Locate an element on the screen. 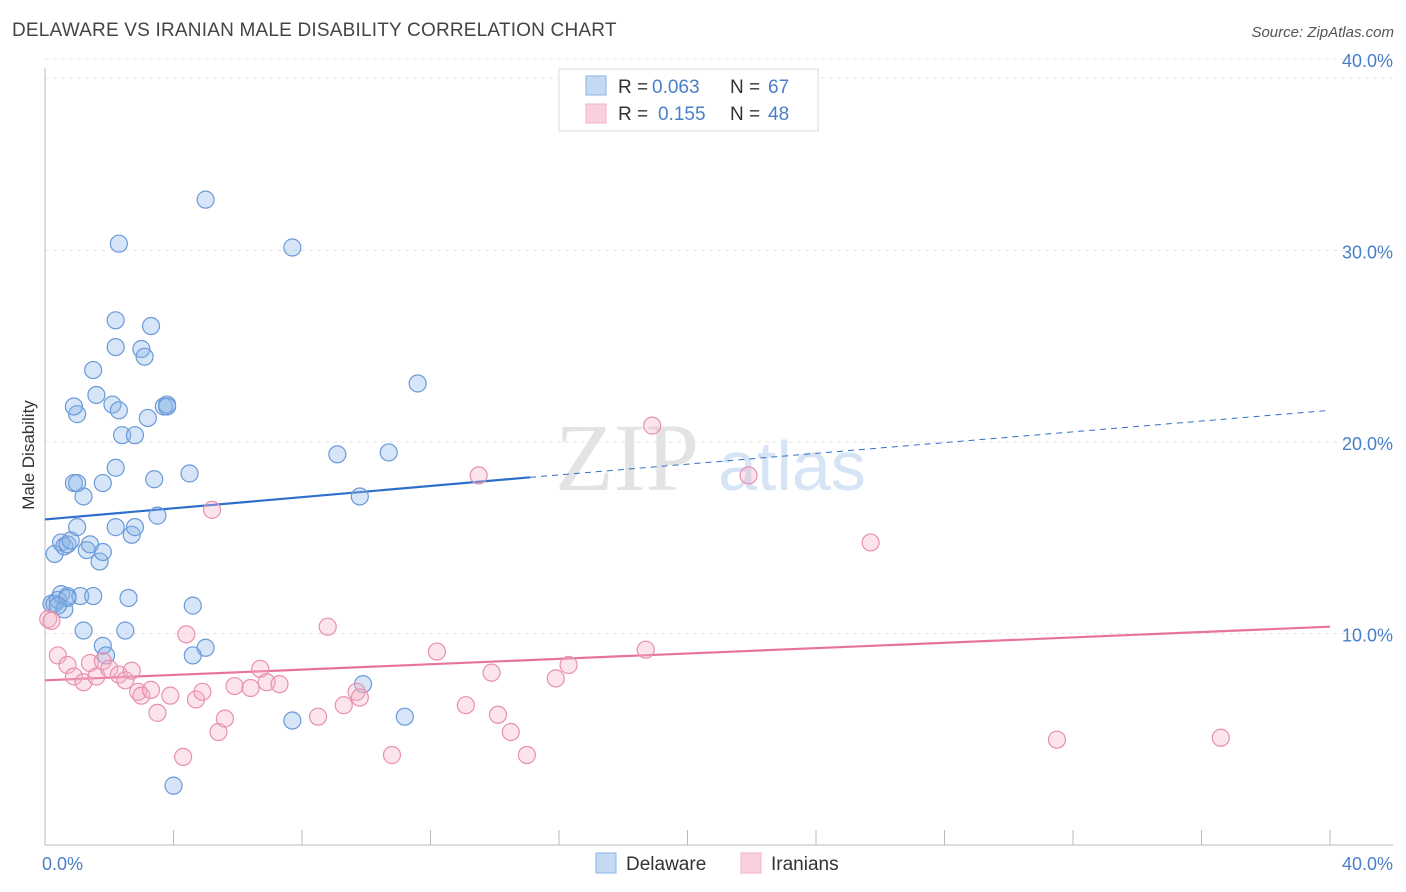 The height and width of the screenshot is (892, 1406). y-tick-label-1: 20.0% is located at coordinates (1367, 444).